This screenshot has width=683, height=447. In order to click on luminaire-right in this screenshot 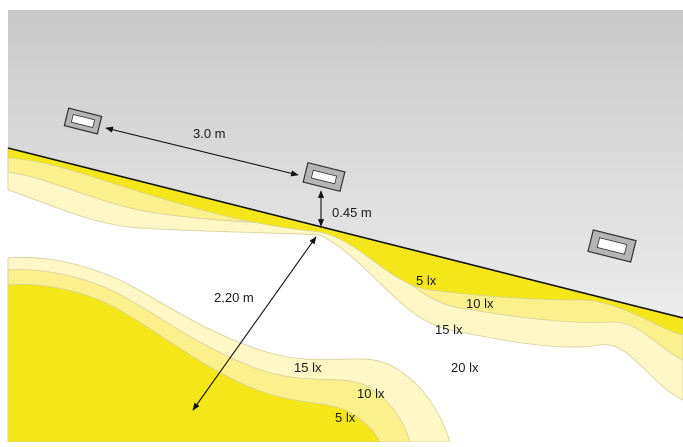, I will do `click(612, 246)`.